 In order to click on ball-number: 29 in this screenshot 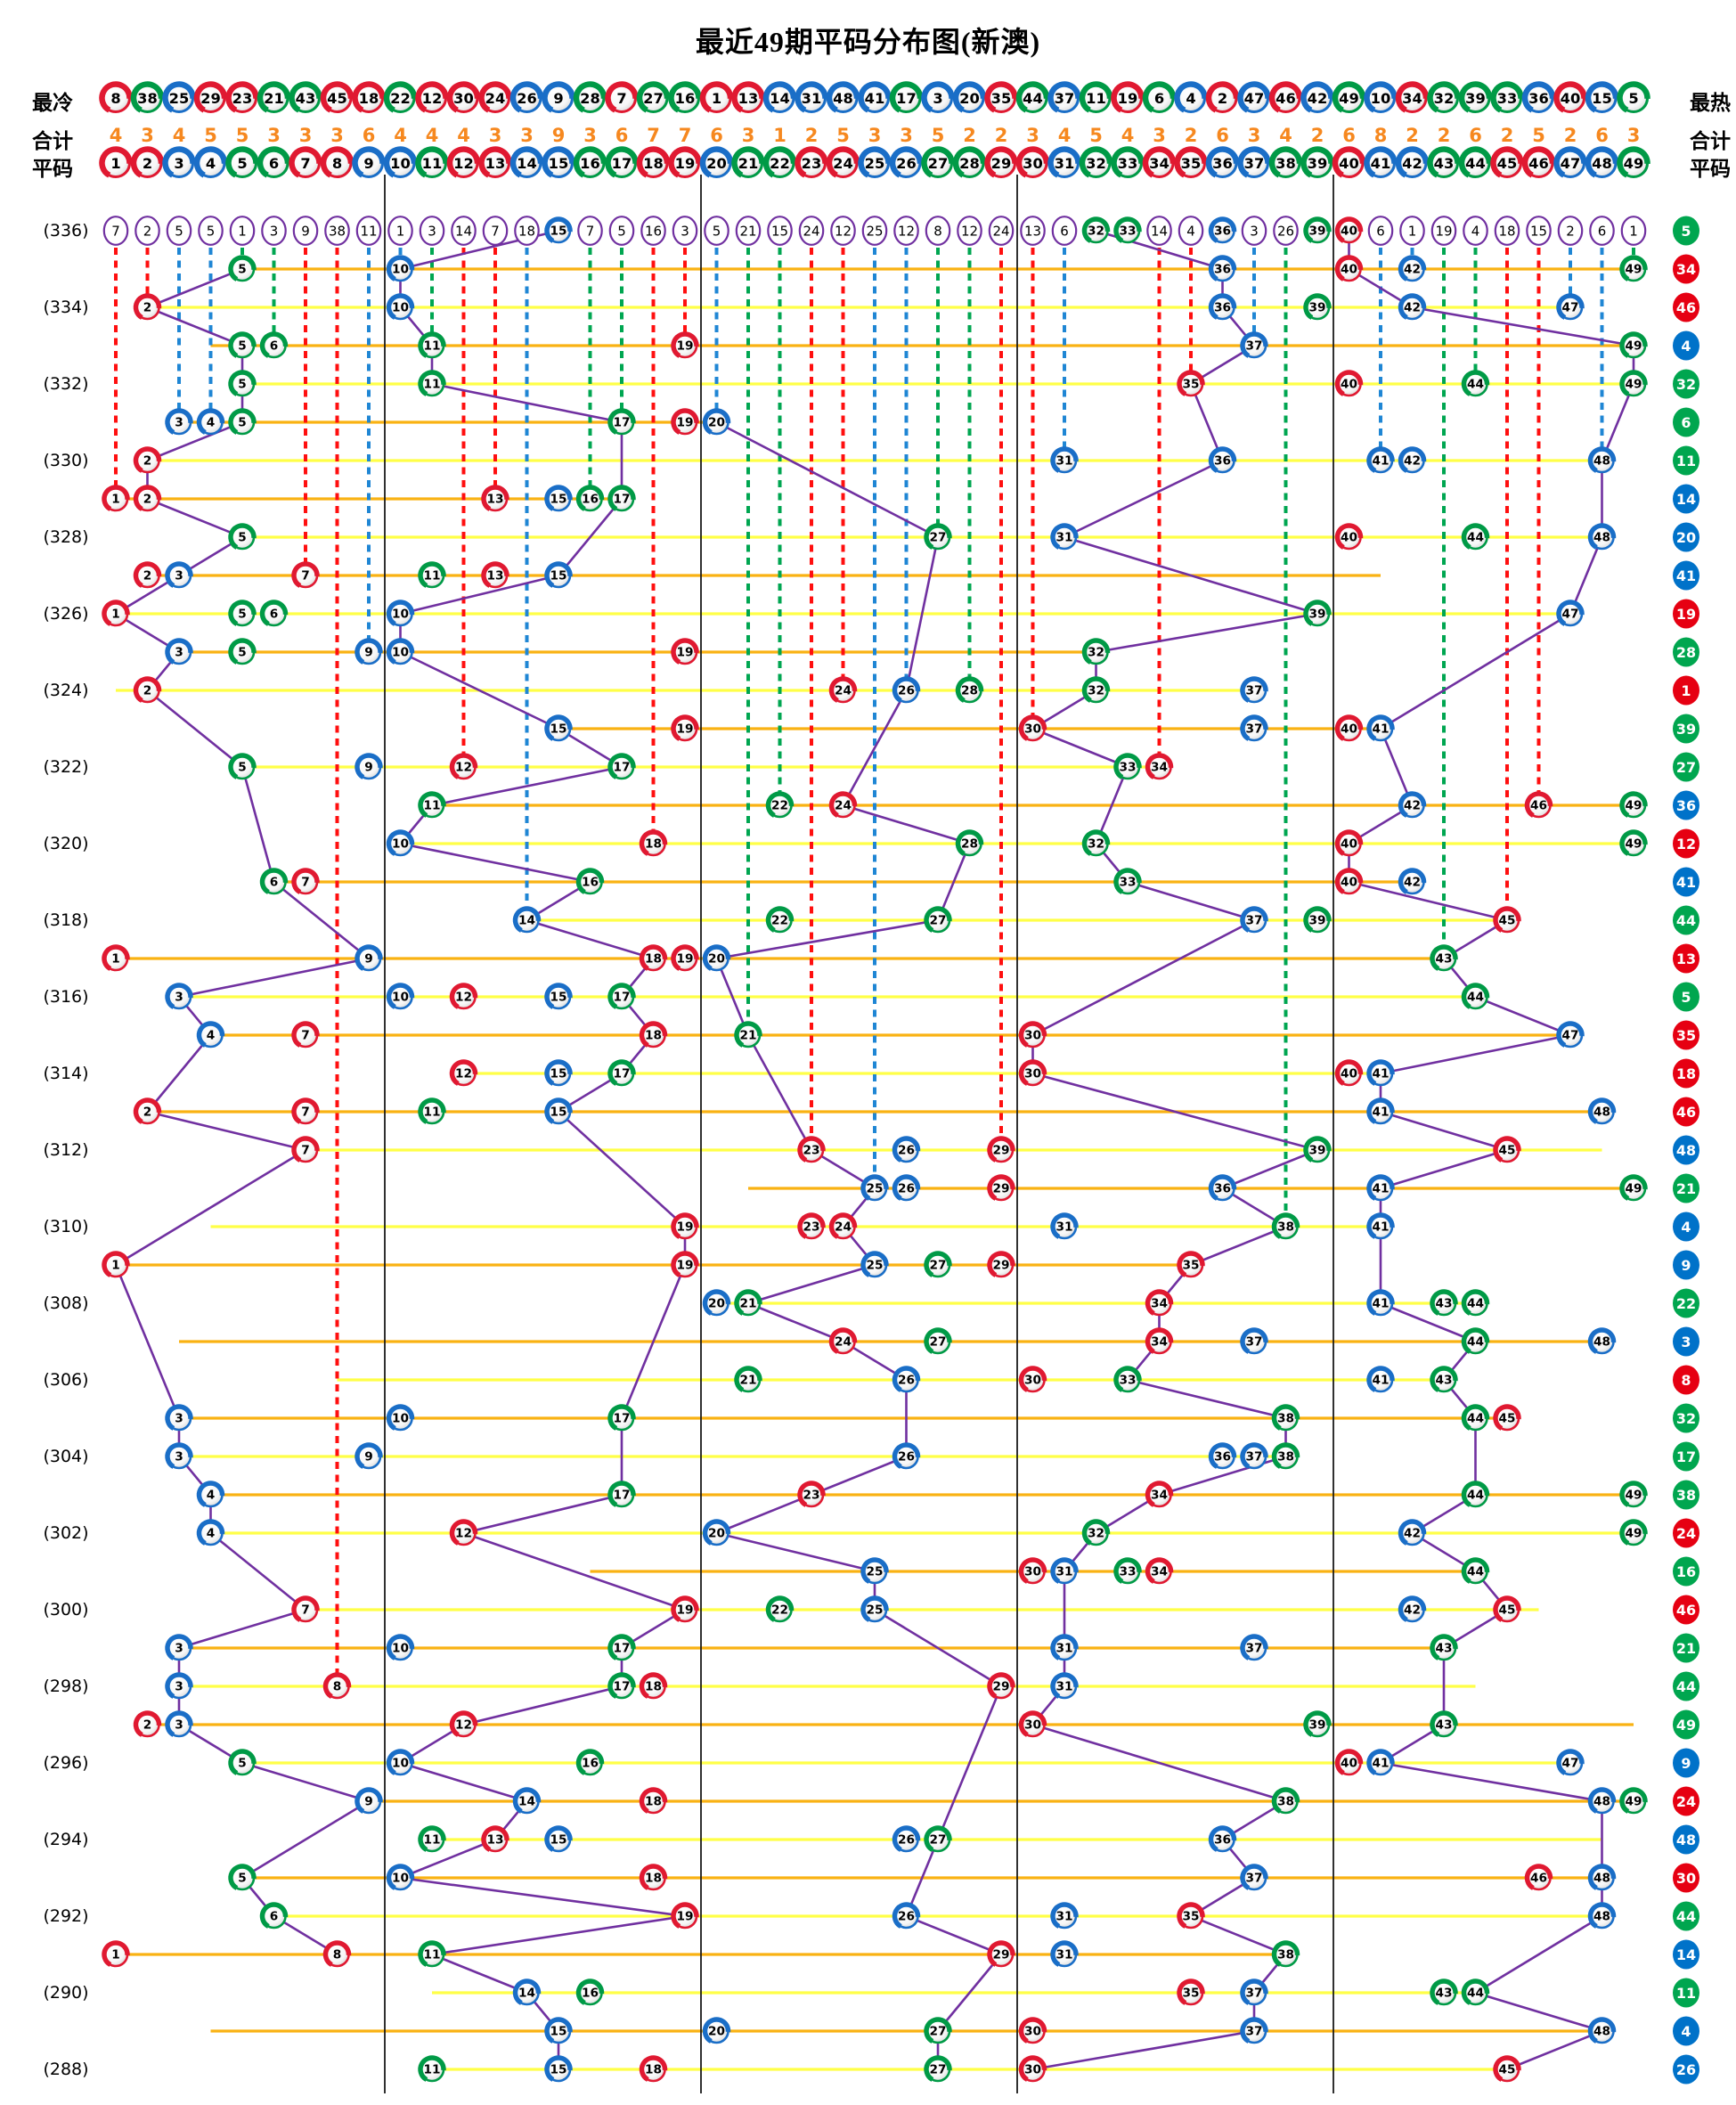, I will do `click(1001, 1151)`.